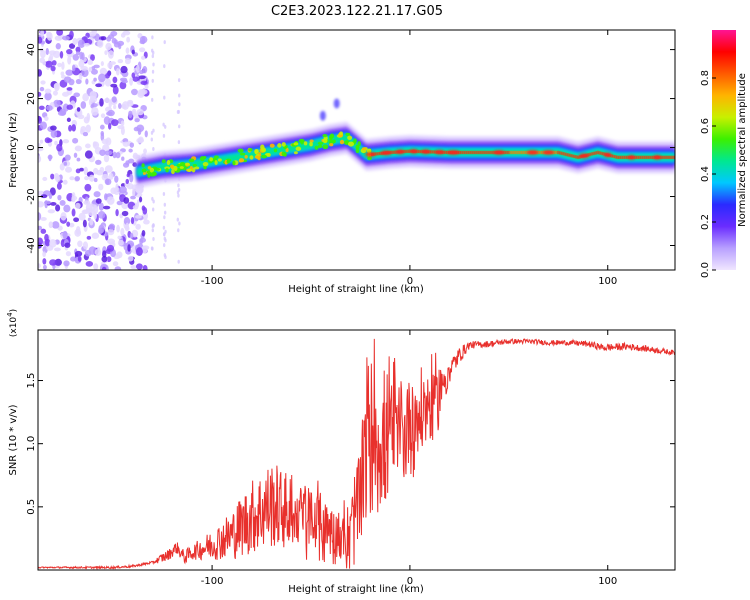 The width and height of the screenshot is (750, 600). Describe the element at coordinates (705, 78) in the screenshot. I see `colorbar-tick-label: 0.8` at that location.